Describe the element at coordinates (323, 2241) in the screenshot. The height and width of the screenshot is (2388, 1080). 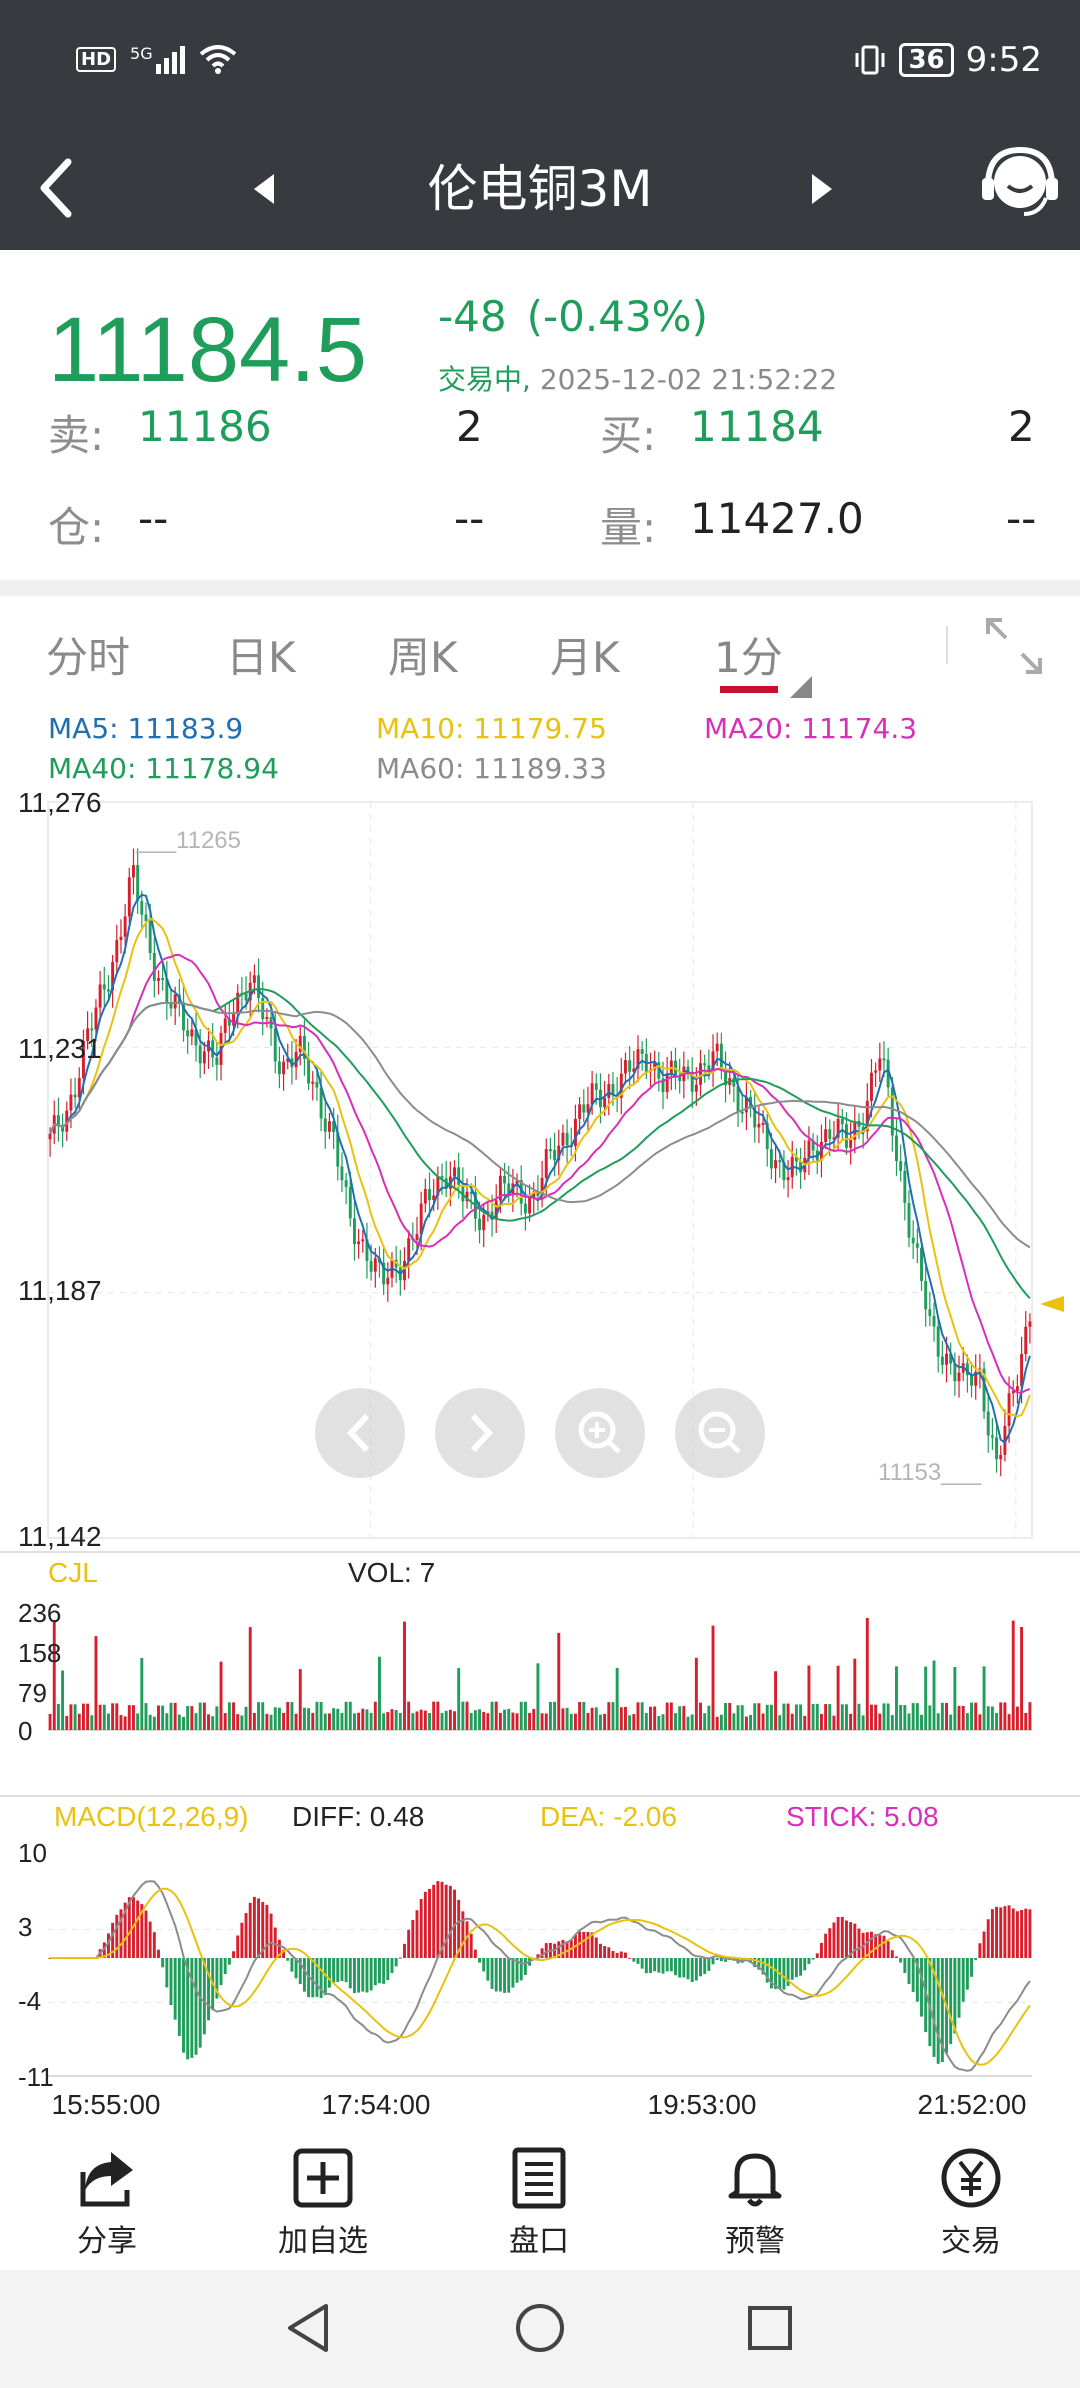
I see `add-watchlist-label: 加自选` at that location.